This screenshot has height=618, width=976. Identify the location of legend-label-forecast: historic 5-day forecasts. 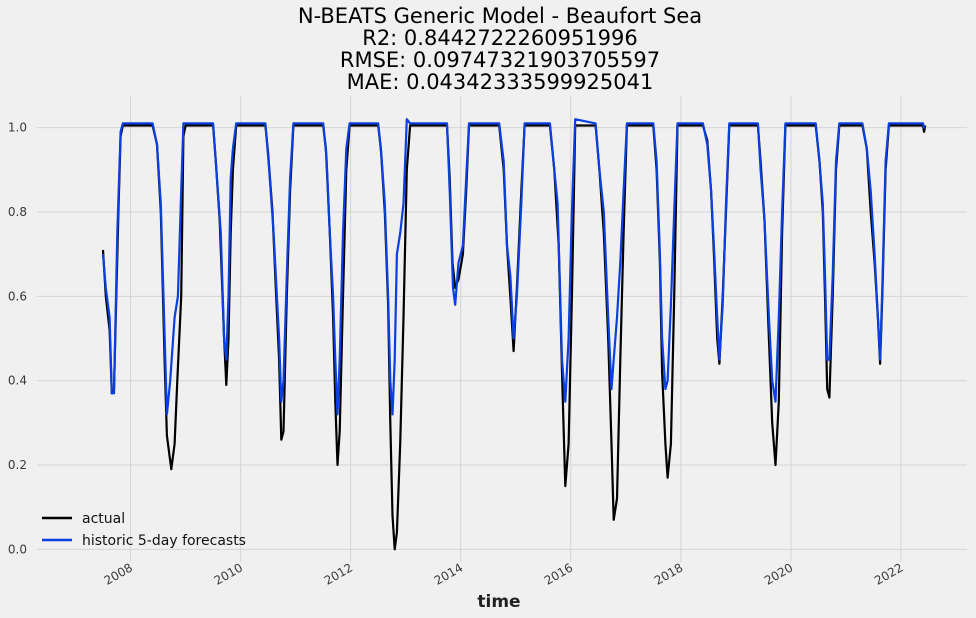
(164, 541).